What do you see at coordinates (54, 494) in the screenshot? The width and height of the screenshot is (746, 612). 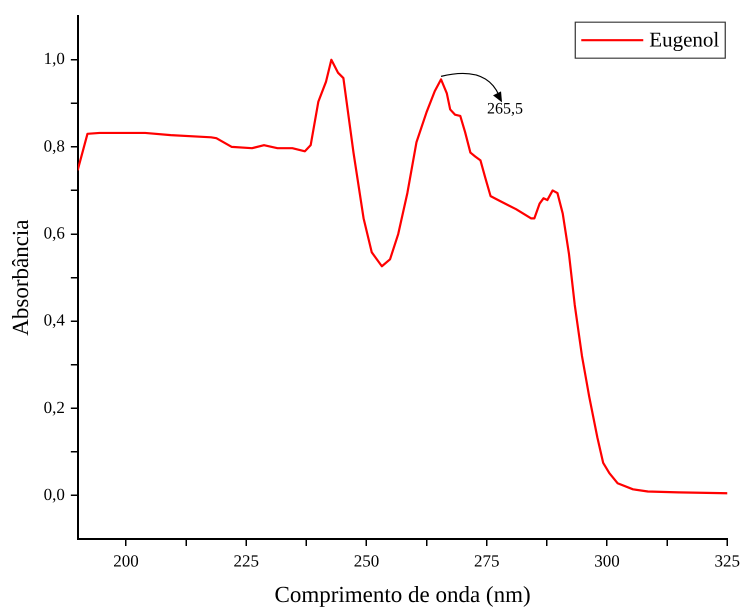 I see `y-tick-label: 0,0` at bounding box center [54, 494].